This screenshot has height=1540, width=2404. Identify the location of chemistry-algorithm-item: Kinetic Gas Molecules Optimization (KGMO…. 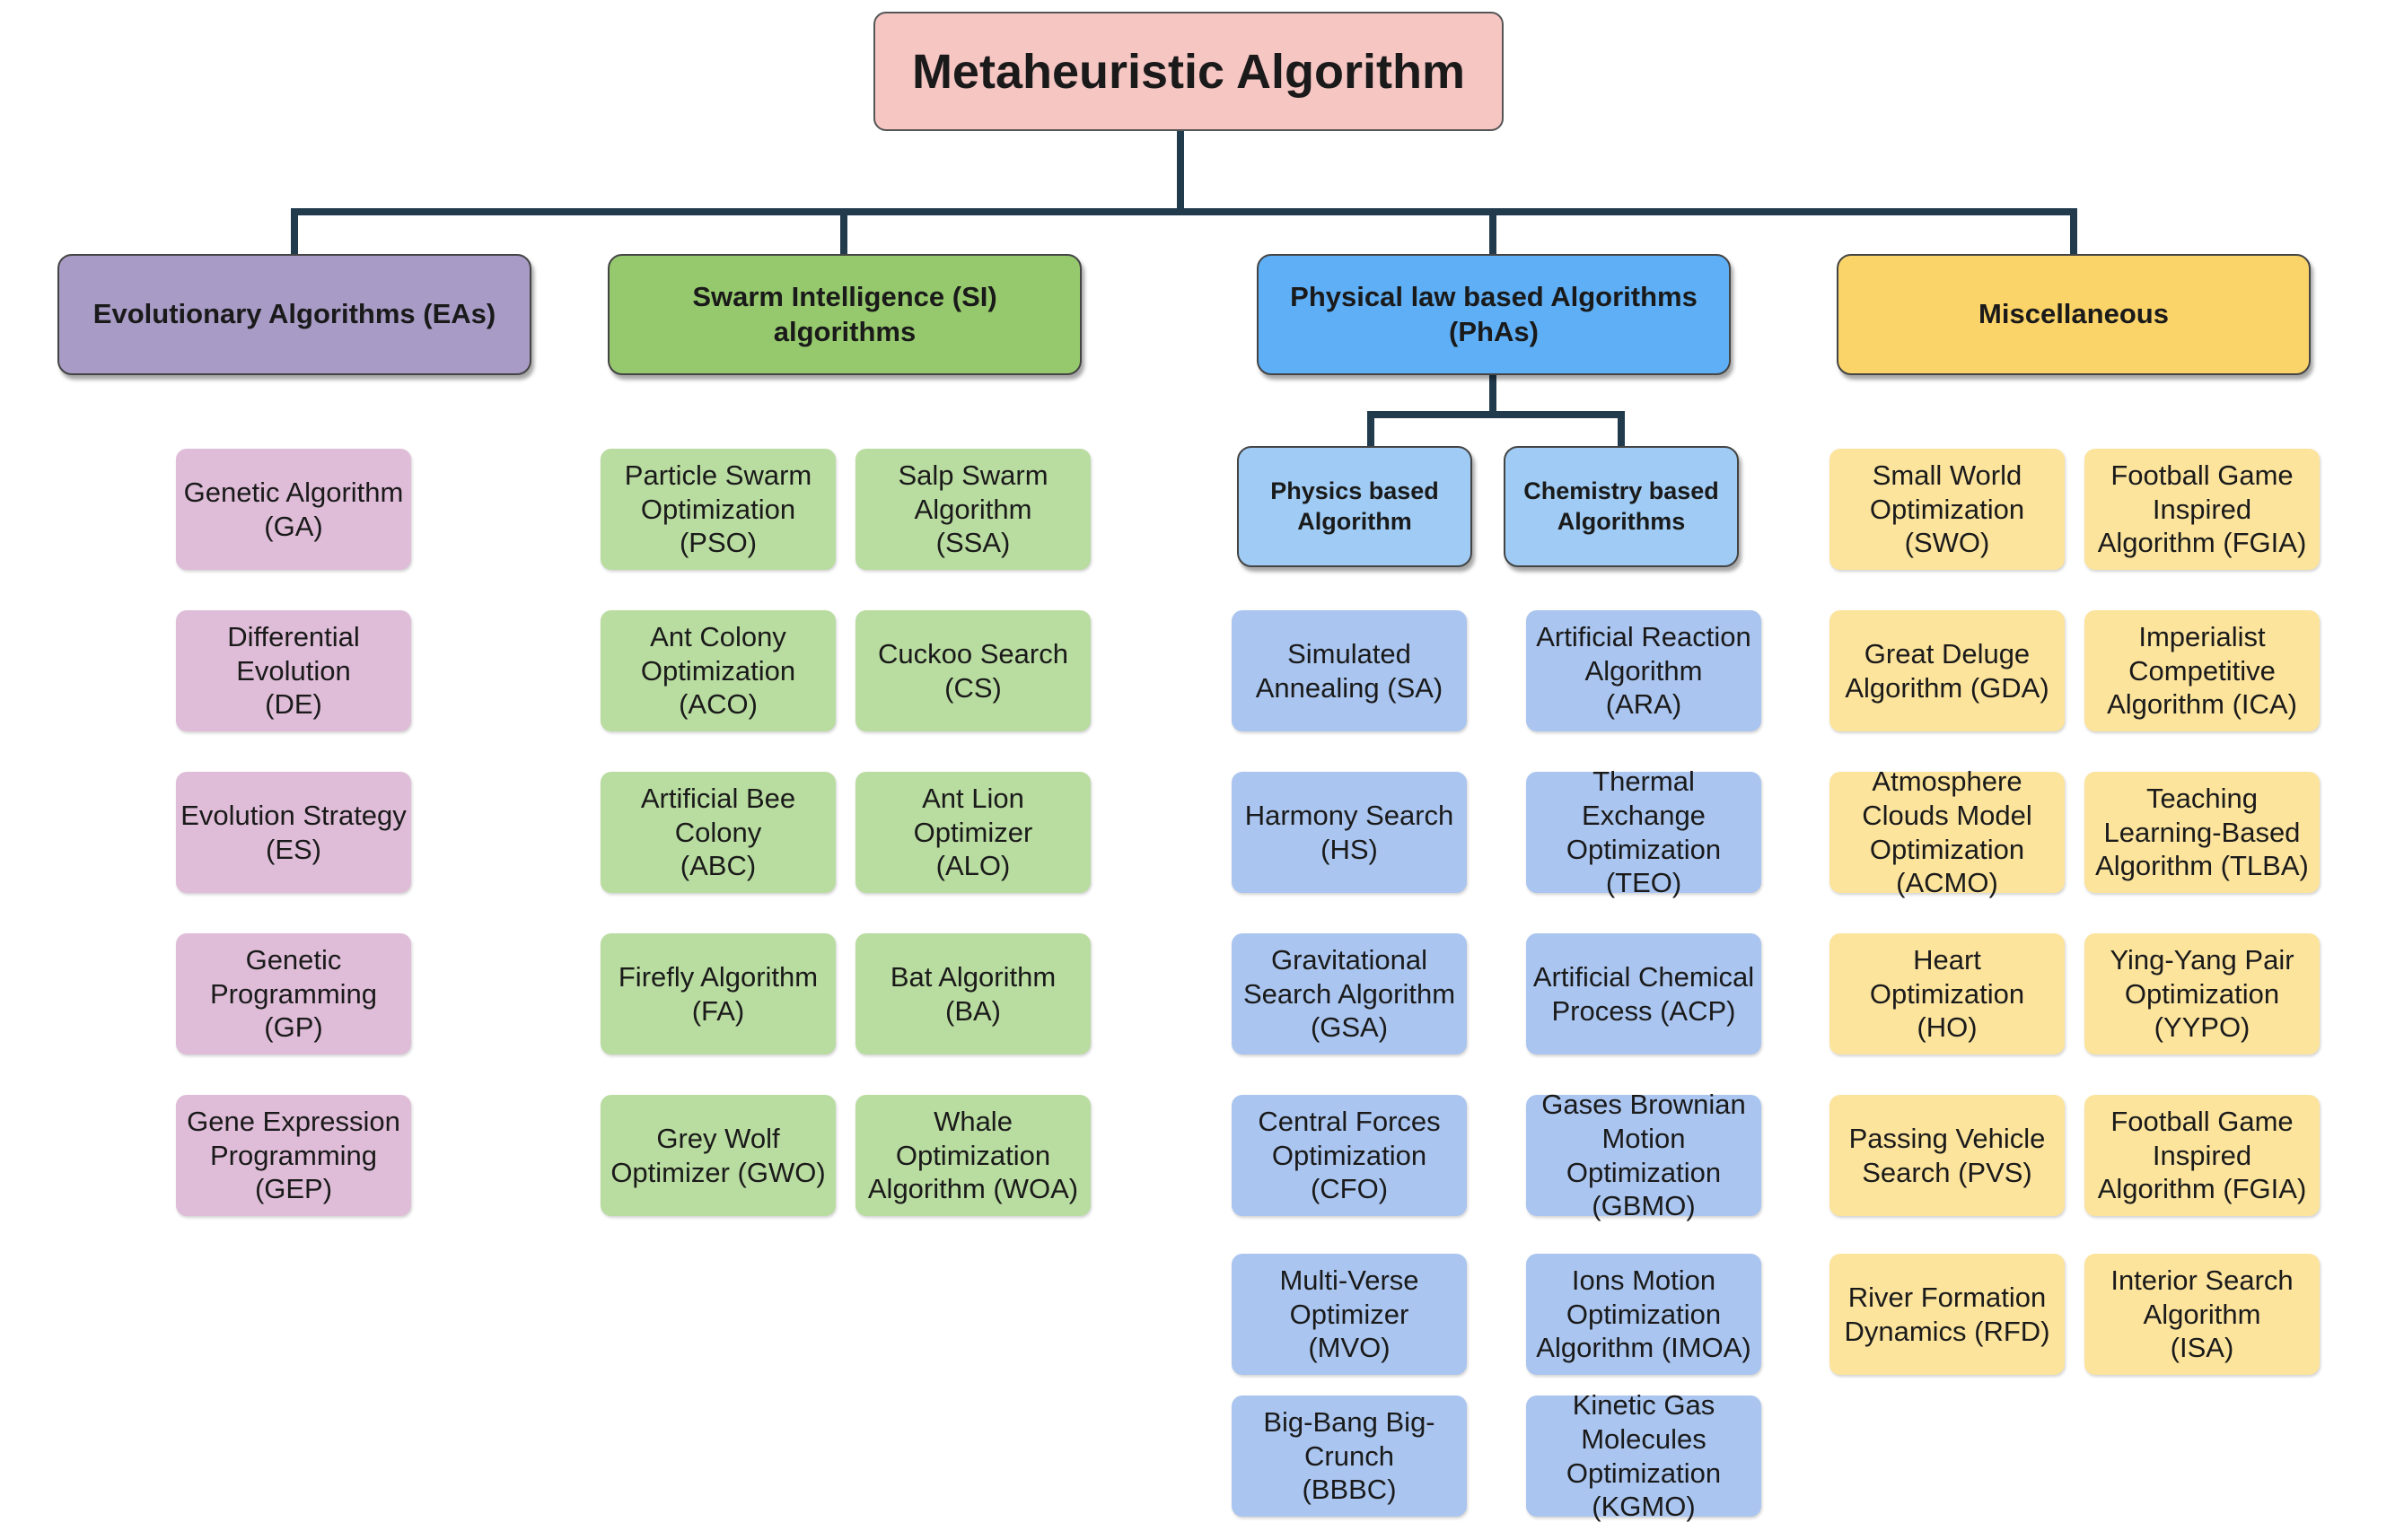
(1643, 1455).